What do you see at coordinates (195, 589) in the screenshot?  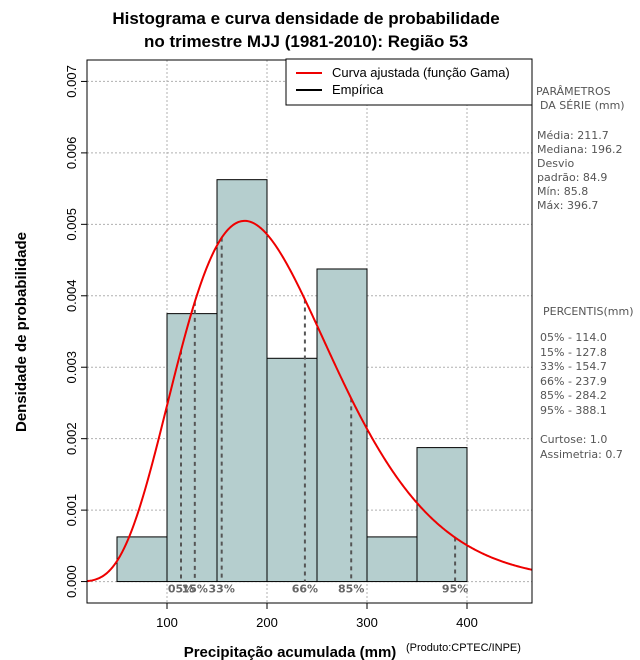 I see `percentile-label-1: 15%` at bounding box center [195, 589].